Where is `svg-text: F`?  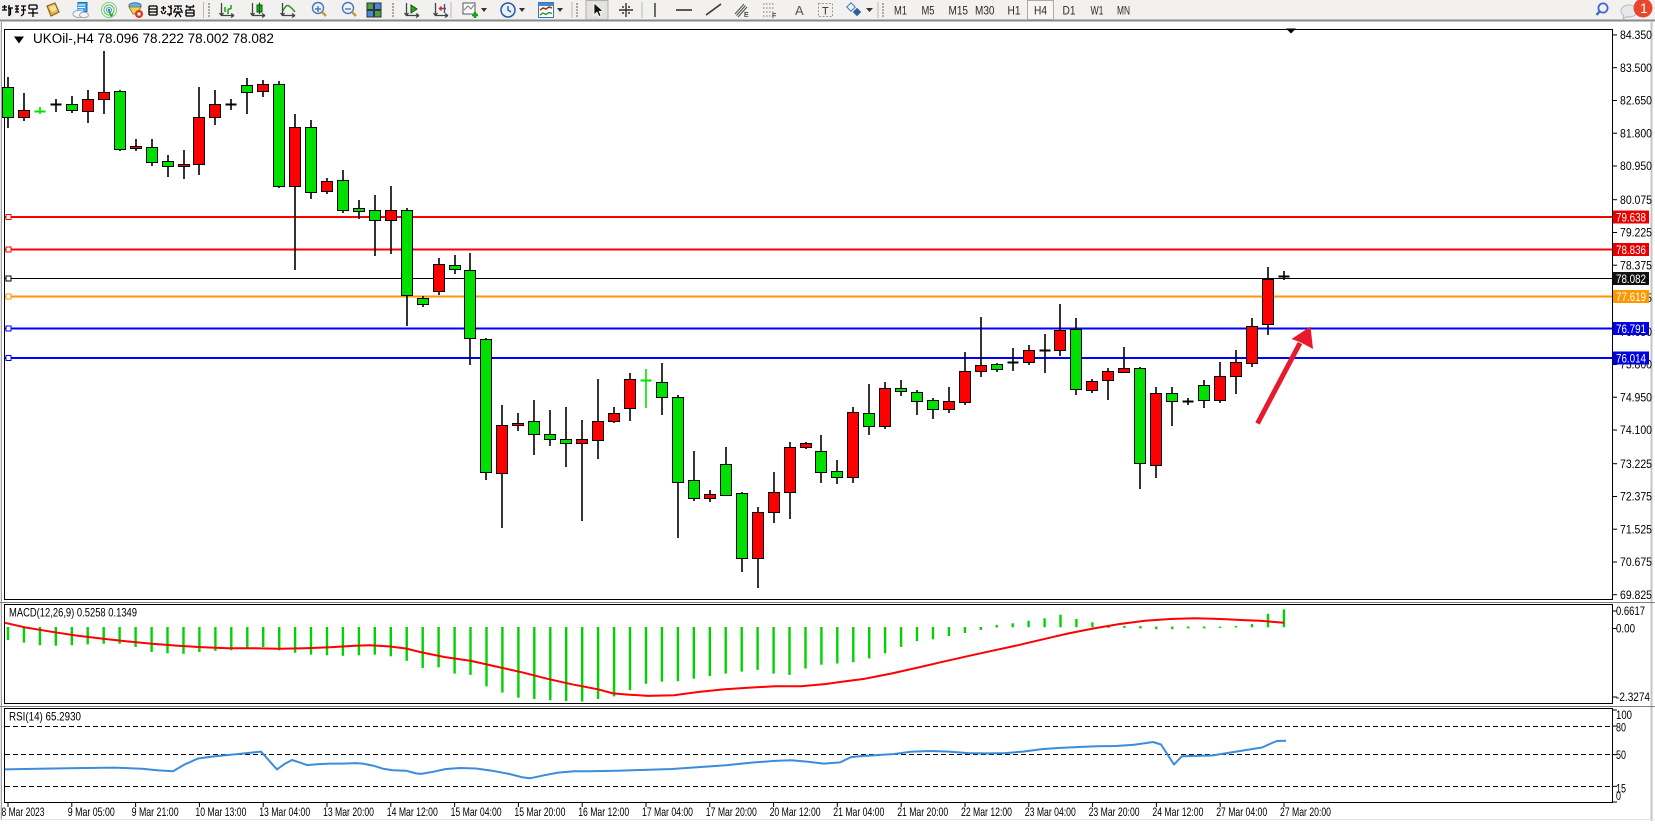 svg-text: F is located at coordinates (774, 16).